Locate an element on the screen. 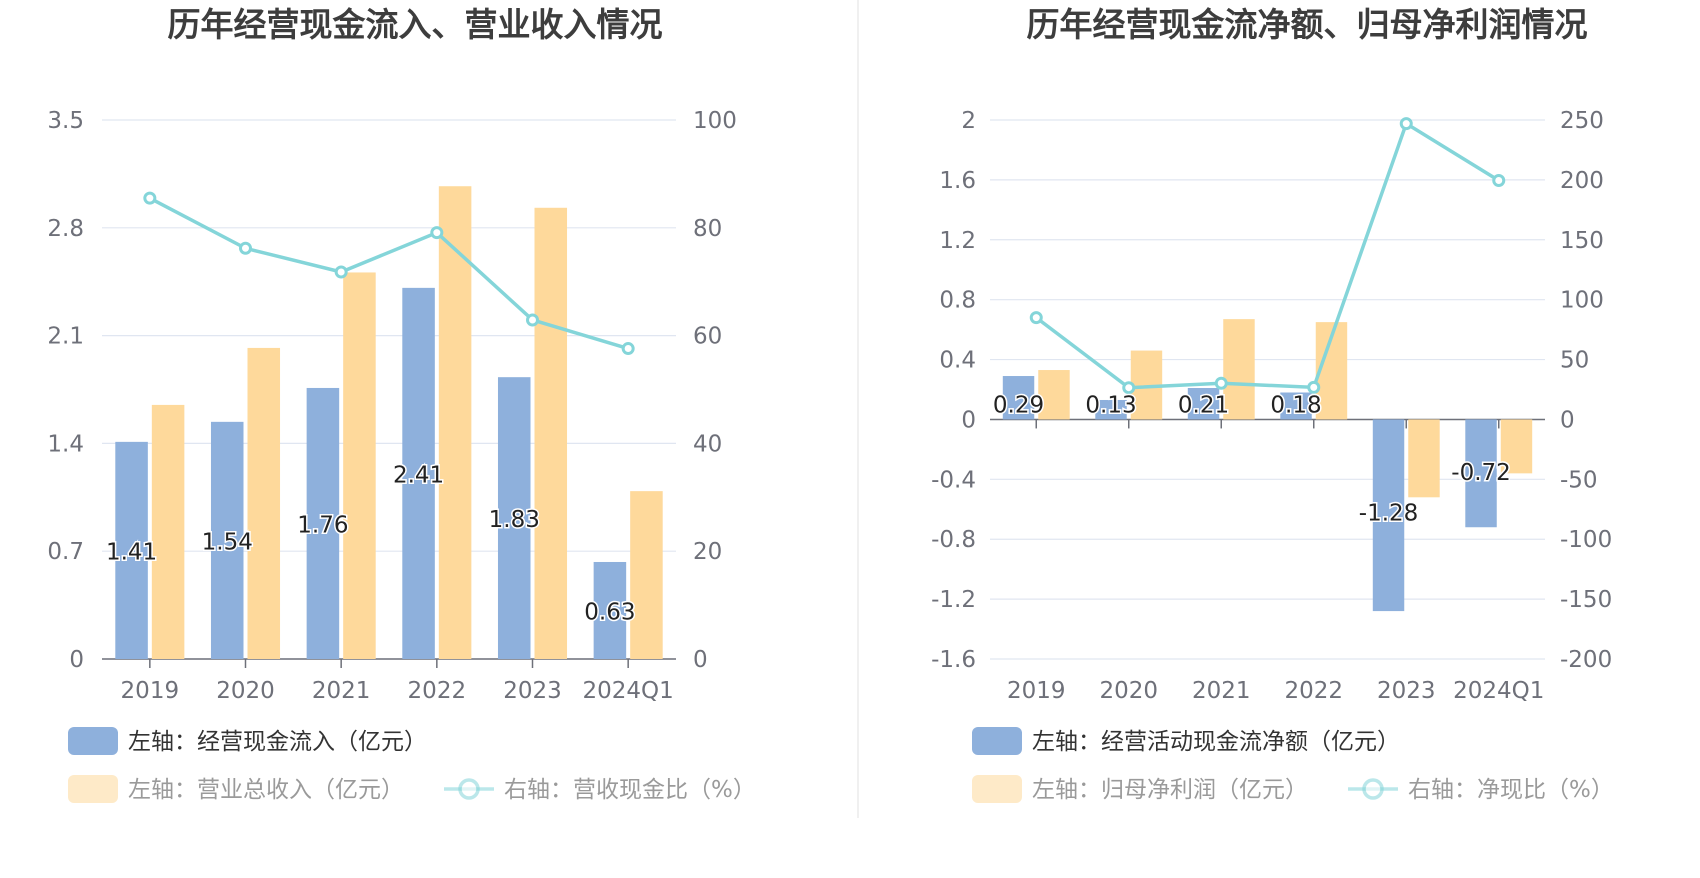 Image resolution: width=1700 pixels, height=878 pixels. chart-title: 历年经营现金流净额、归母净利润情况 is located at coordinates (1307, 24).